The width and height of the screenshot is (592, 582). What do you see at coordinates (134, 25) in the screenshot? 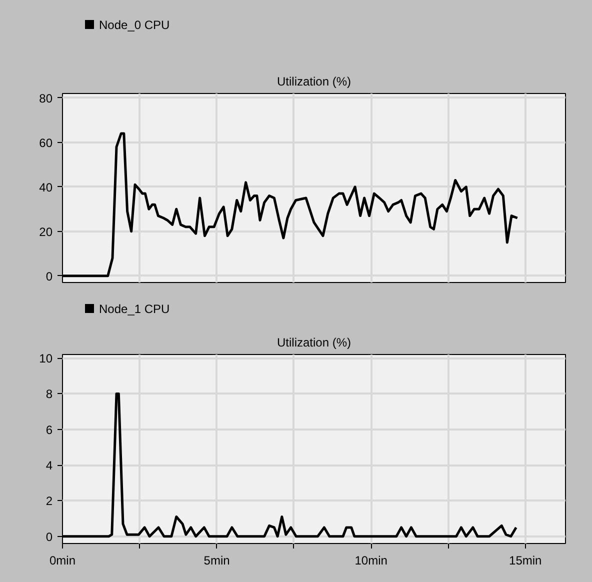
I see `legend-label: Node_0 CPU` at bounding box center [134, 25].